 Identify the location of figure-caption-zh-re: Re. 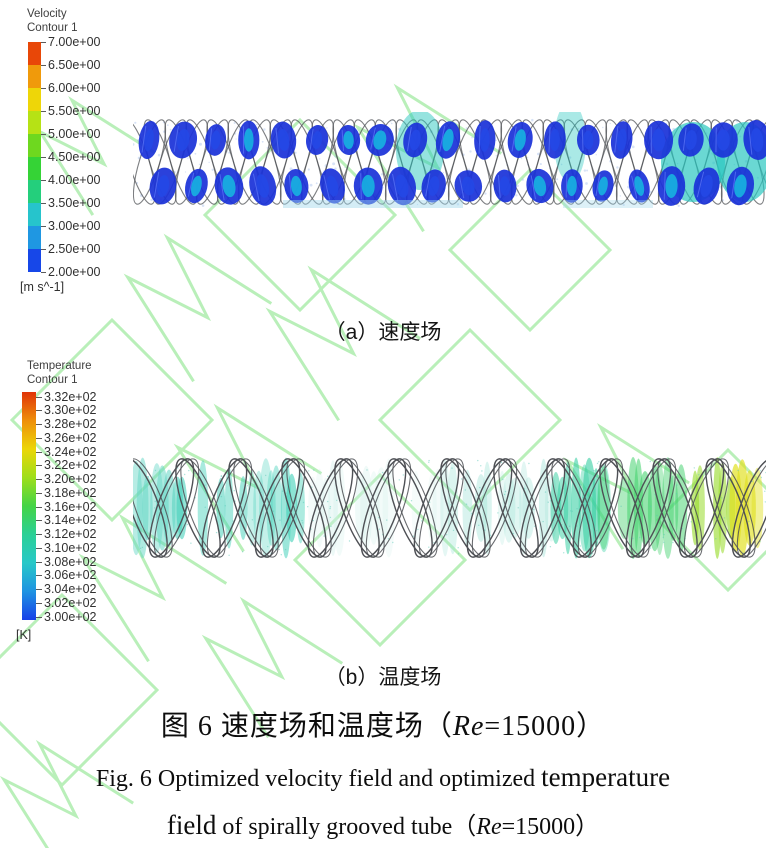
(468, 726).